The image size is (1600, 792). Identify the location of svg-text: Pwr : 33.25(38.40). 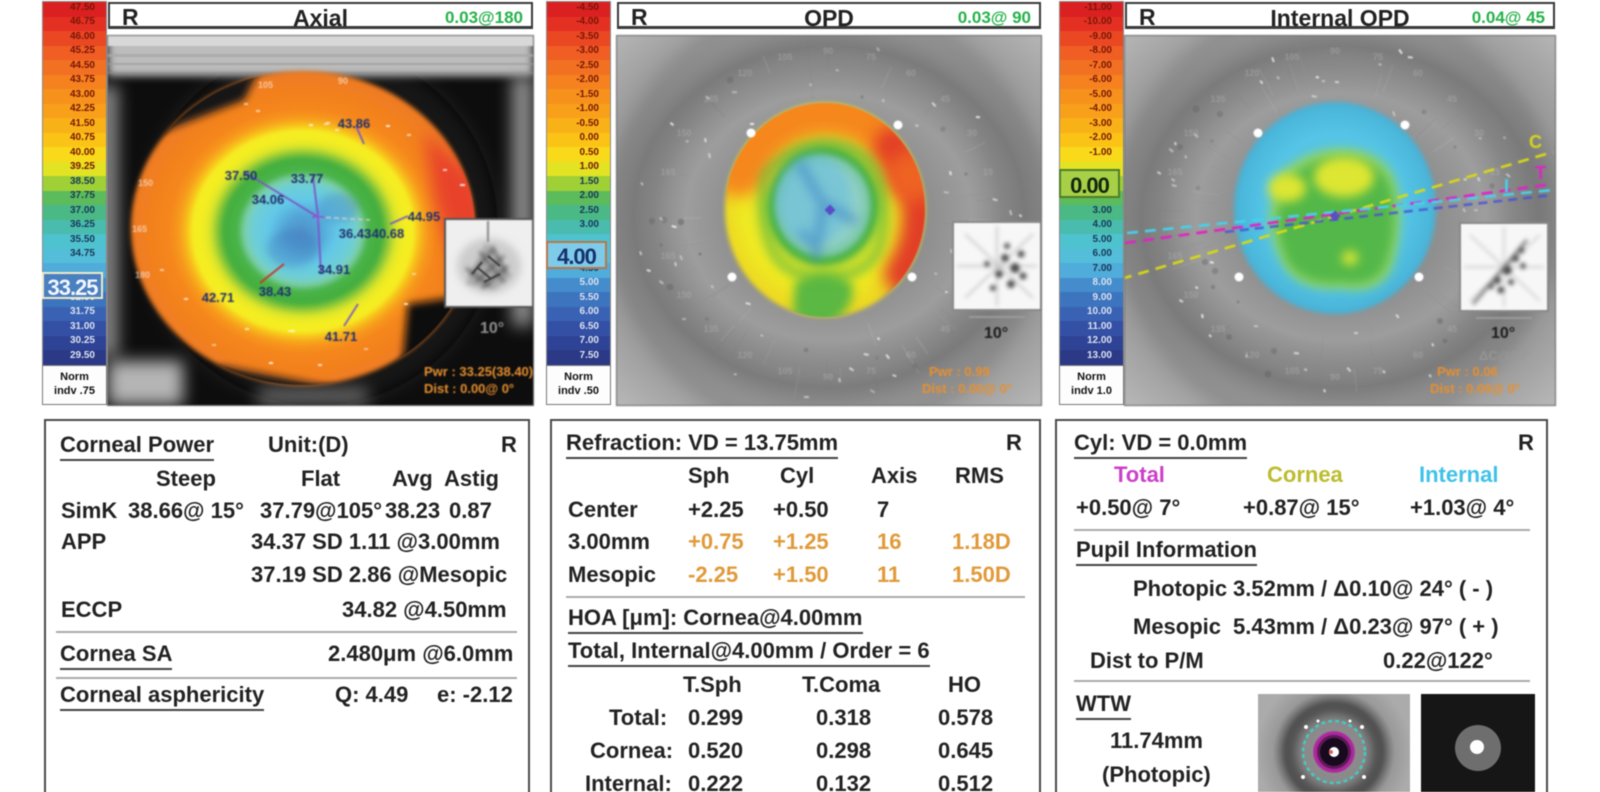
(478, 371).